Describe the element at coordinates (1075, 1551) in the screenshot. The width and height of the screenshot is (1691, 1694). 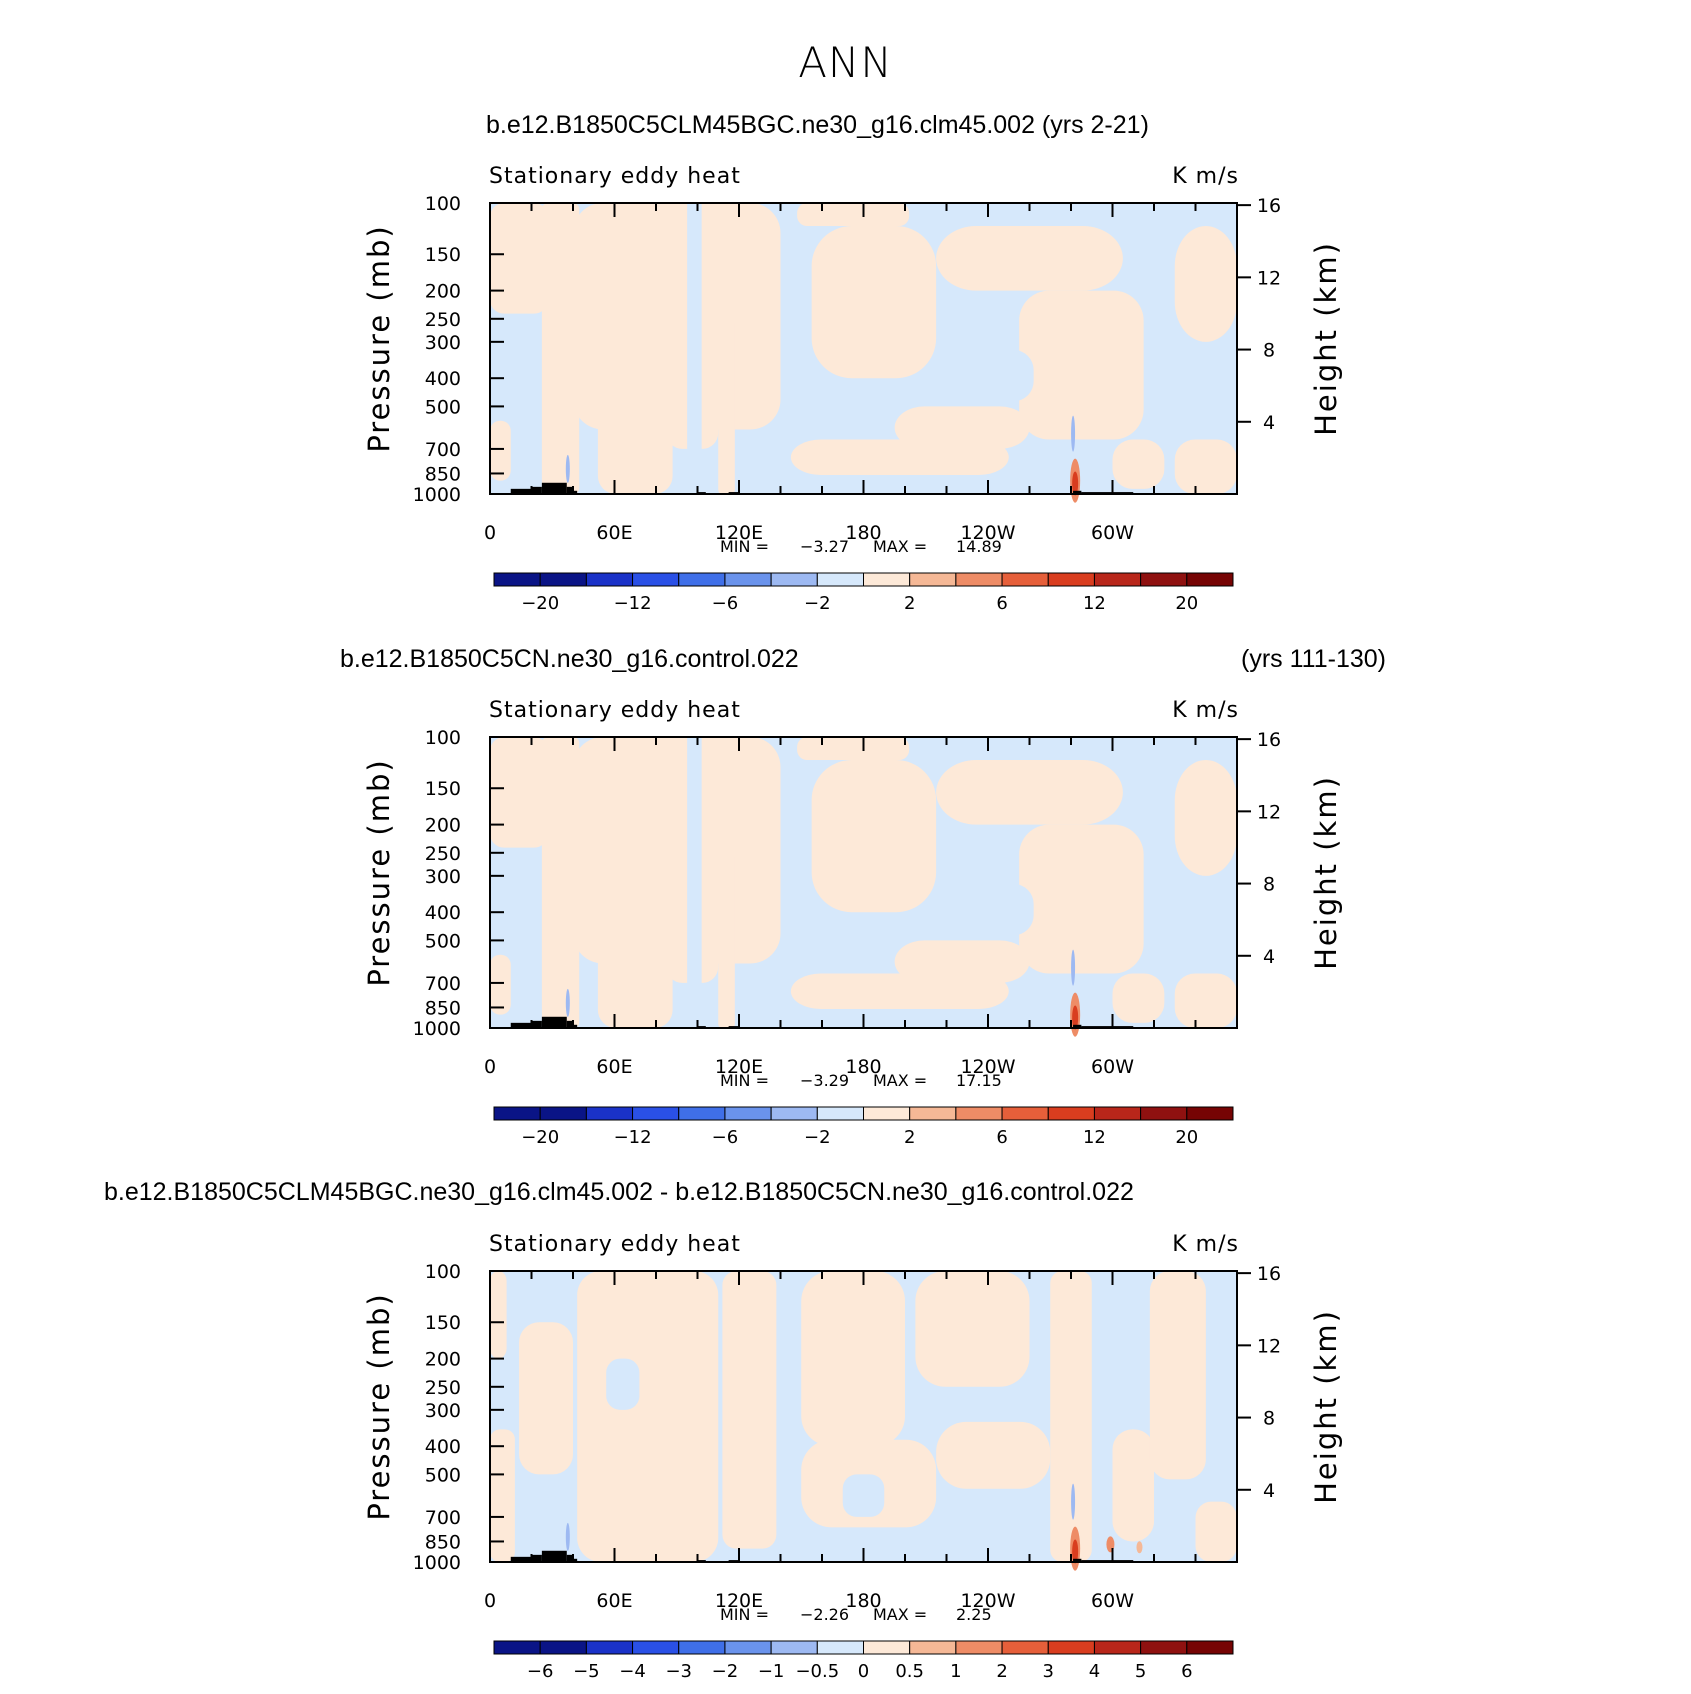
I see `field-maximum-feature` at that location.